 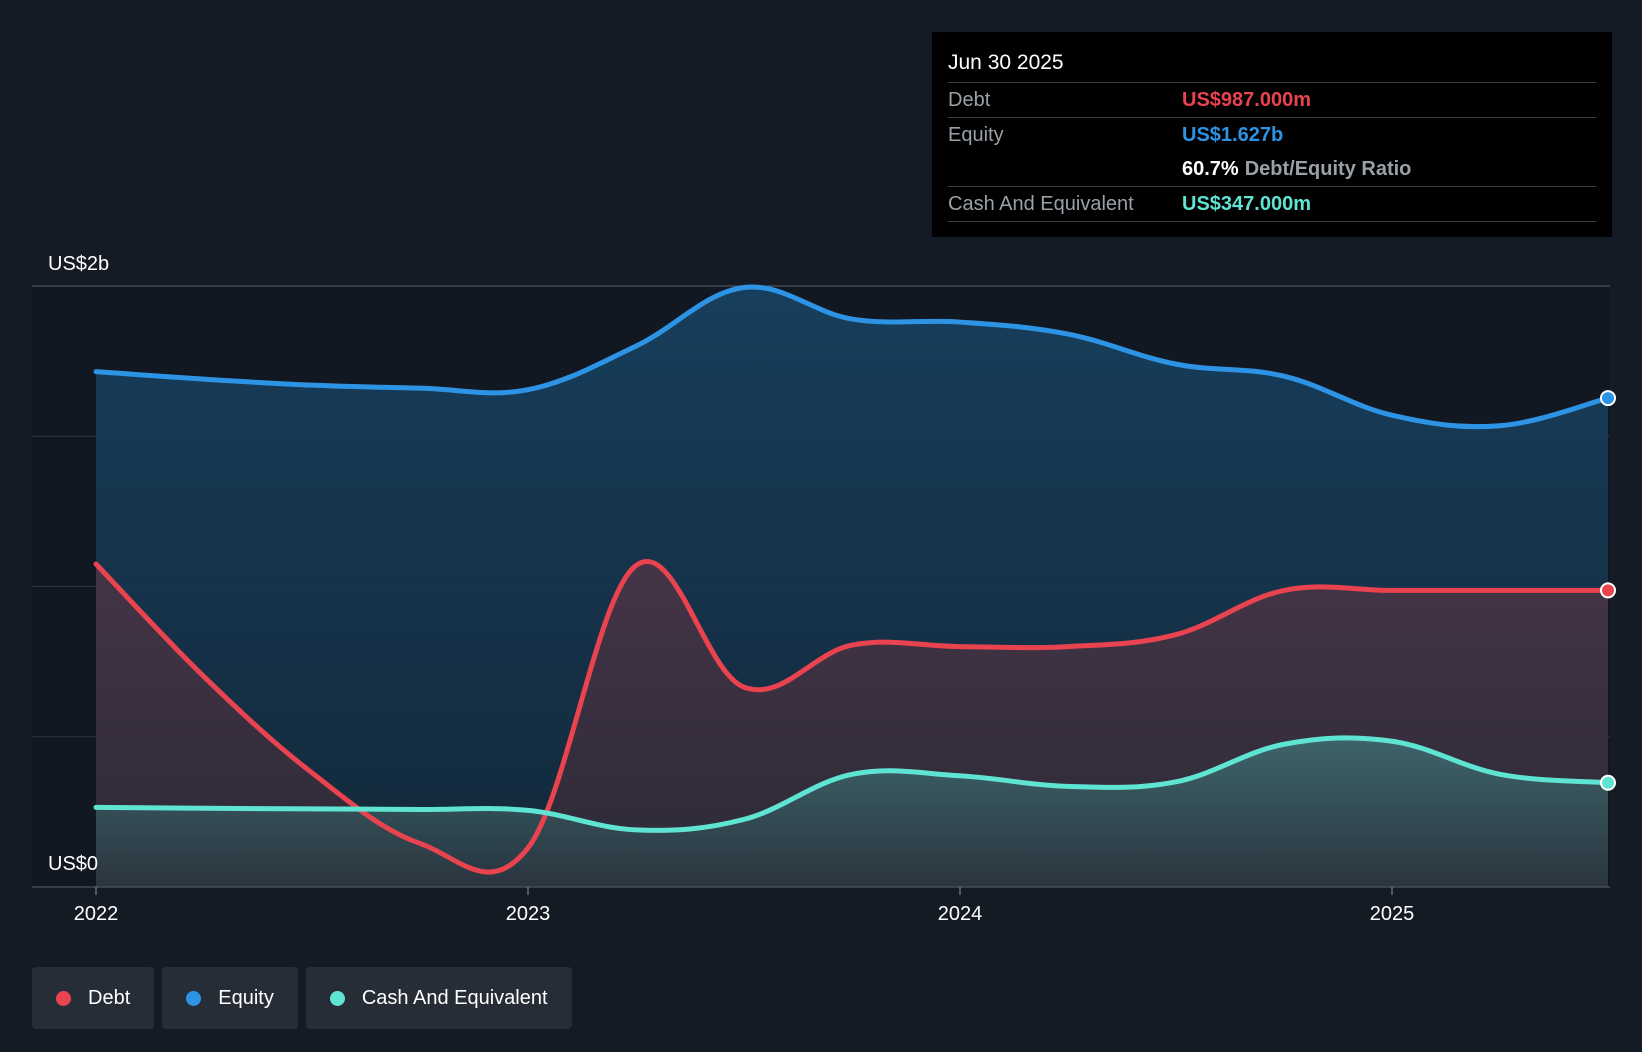 I want to click on equity-point, so click(x=1608, y=398).